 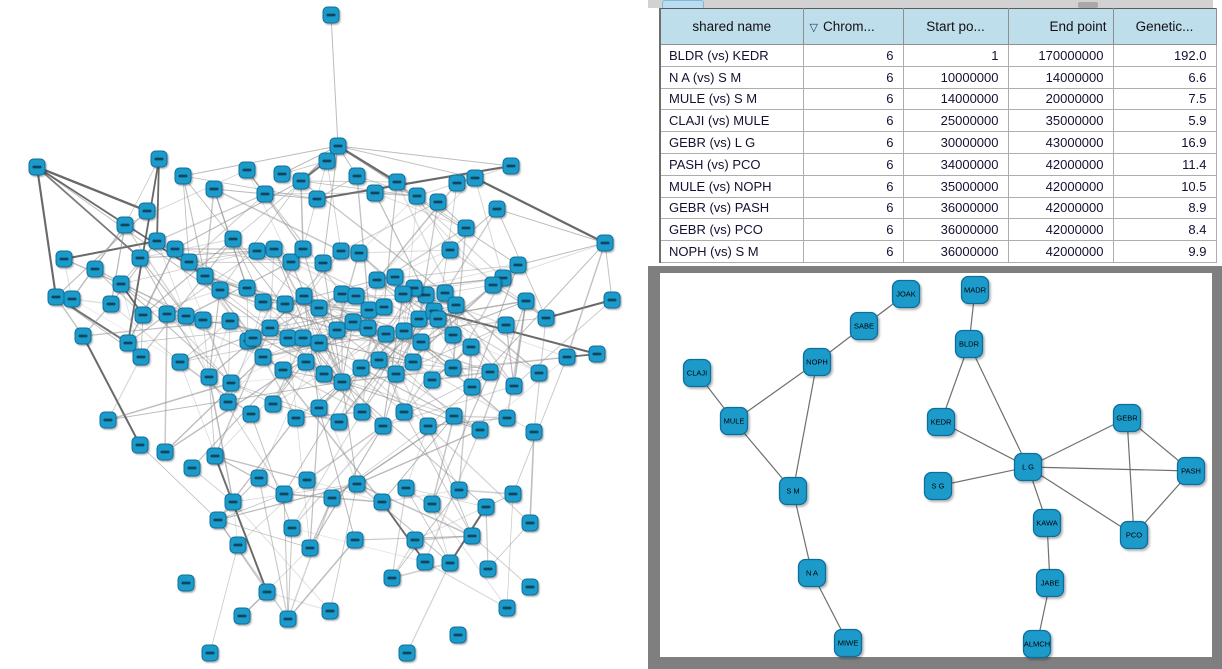 What do you see at coordinates (732, 26) in the screenshot?
I see `column-header-shared-name: shared name` at bounding box center [732, 26].